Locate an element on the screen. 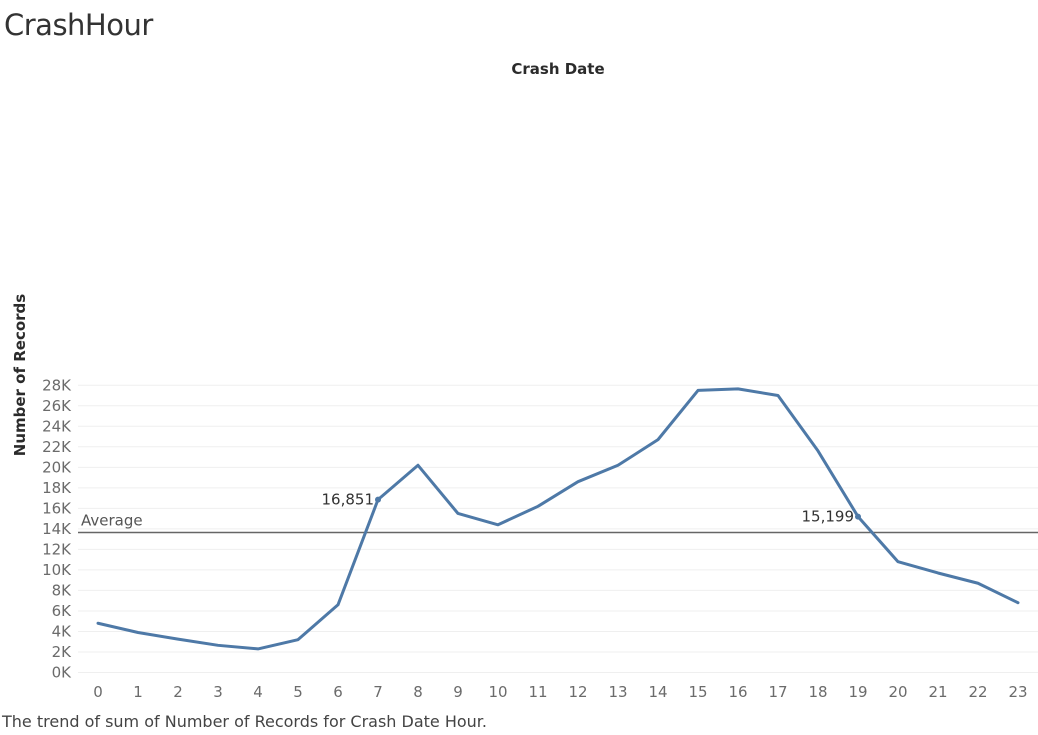  y-tick-label: 18K is located at coordinates (57, 488).